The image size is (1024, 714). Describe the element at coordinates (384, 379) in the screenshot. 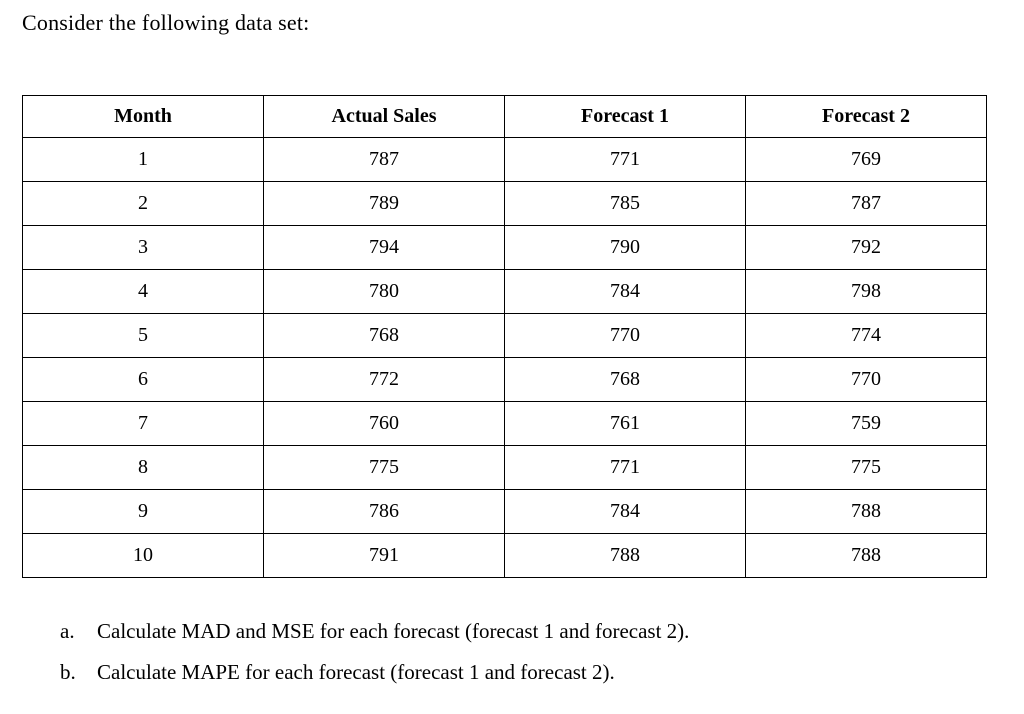

I see `table-cell: 772` at that location.